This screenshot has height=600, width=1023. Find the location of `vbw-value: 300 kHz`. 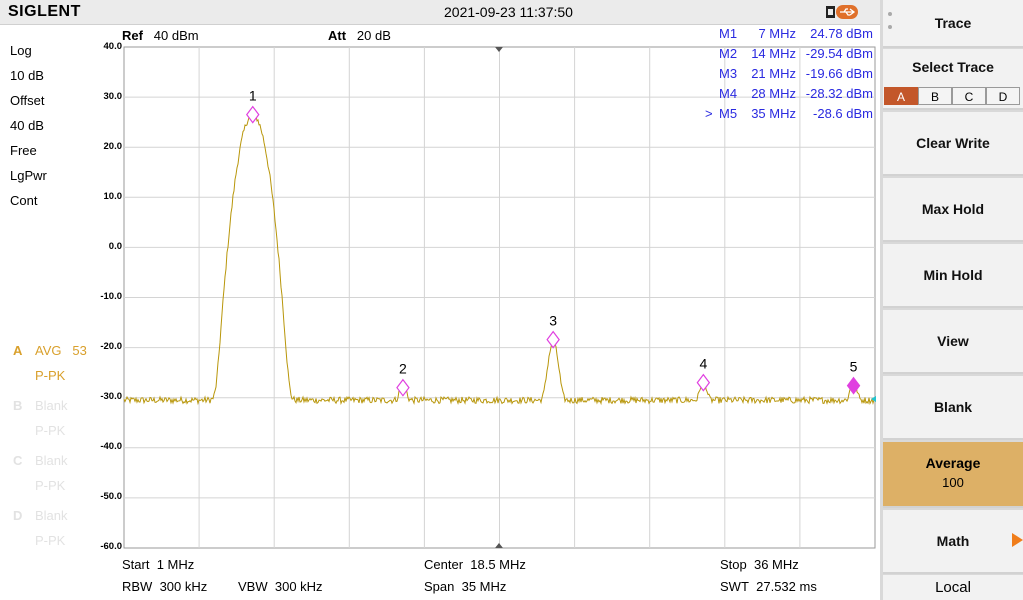

vbw-value: 300 kHz is located at coordinates (298, 586).